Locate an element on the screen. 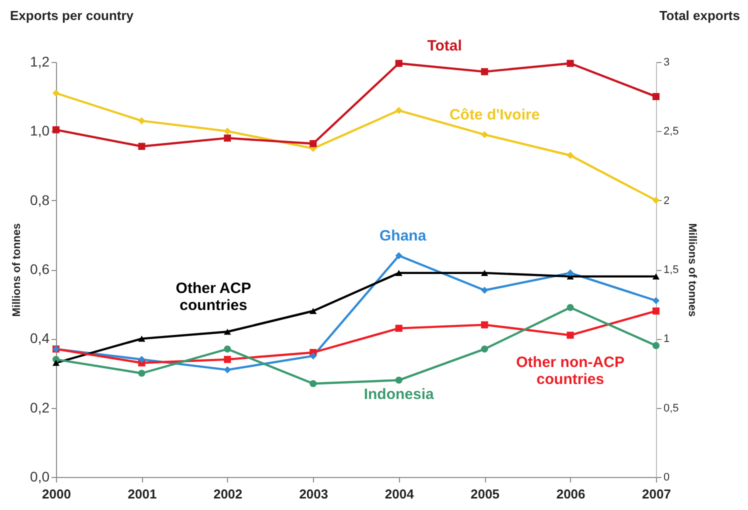 The width and height of the screenshot is (748, 510). y2-tick-label: 3 is located at coordinates (667, 62).